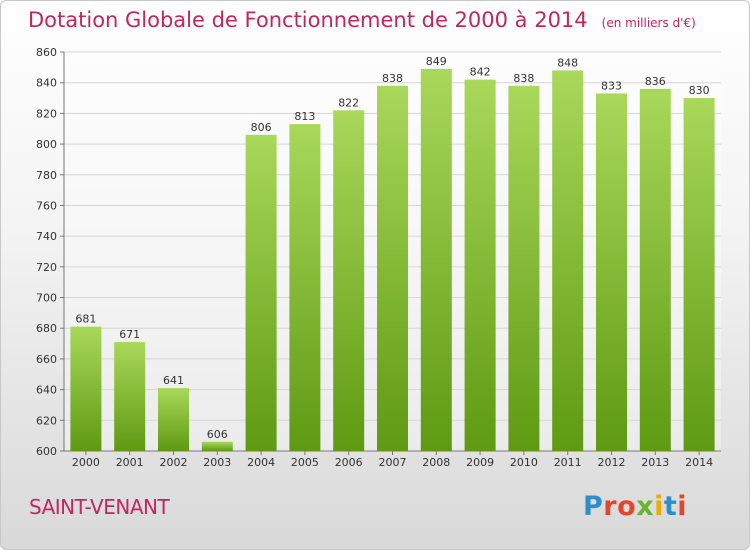  I want to click on x-tick-label: 2010, so click(524, 462).